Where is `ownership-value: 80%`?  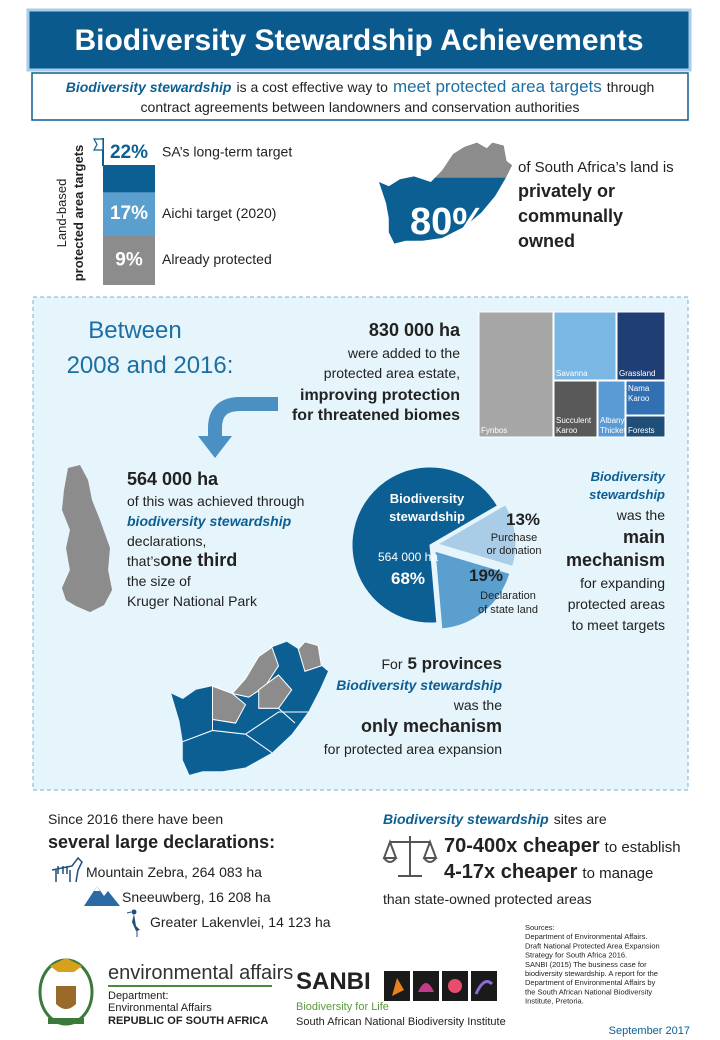 ownership-value: 80% is located at coordinates (448, 222).